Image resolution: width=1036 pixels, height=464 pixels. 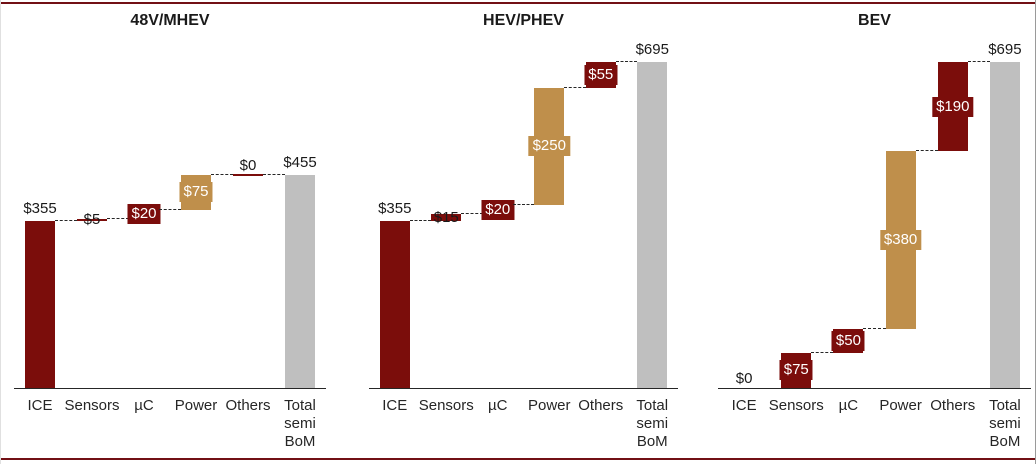 I want to click on value-label-others: $190, so click(x=953, y=106).